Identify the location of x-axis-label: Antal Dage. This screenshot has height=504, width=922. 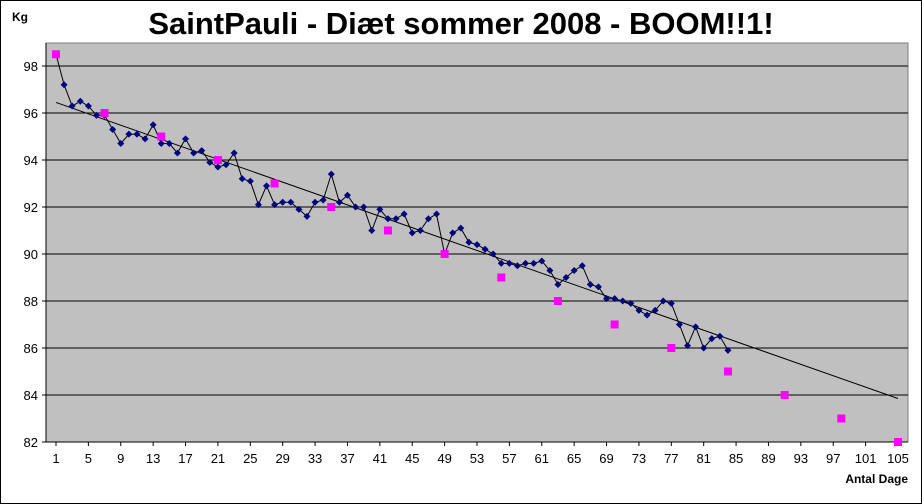
(876, 479).